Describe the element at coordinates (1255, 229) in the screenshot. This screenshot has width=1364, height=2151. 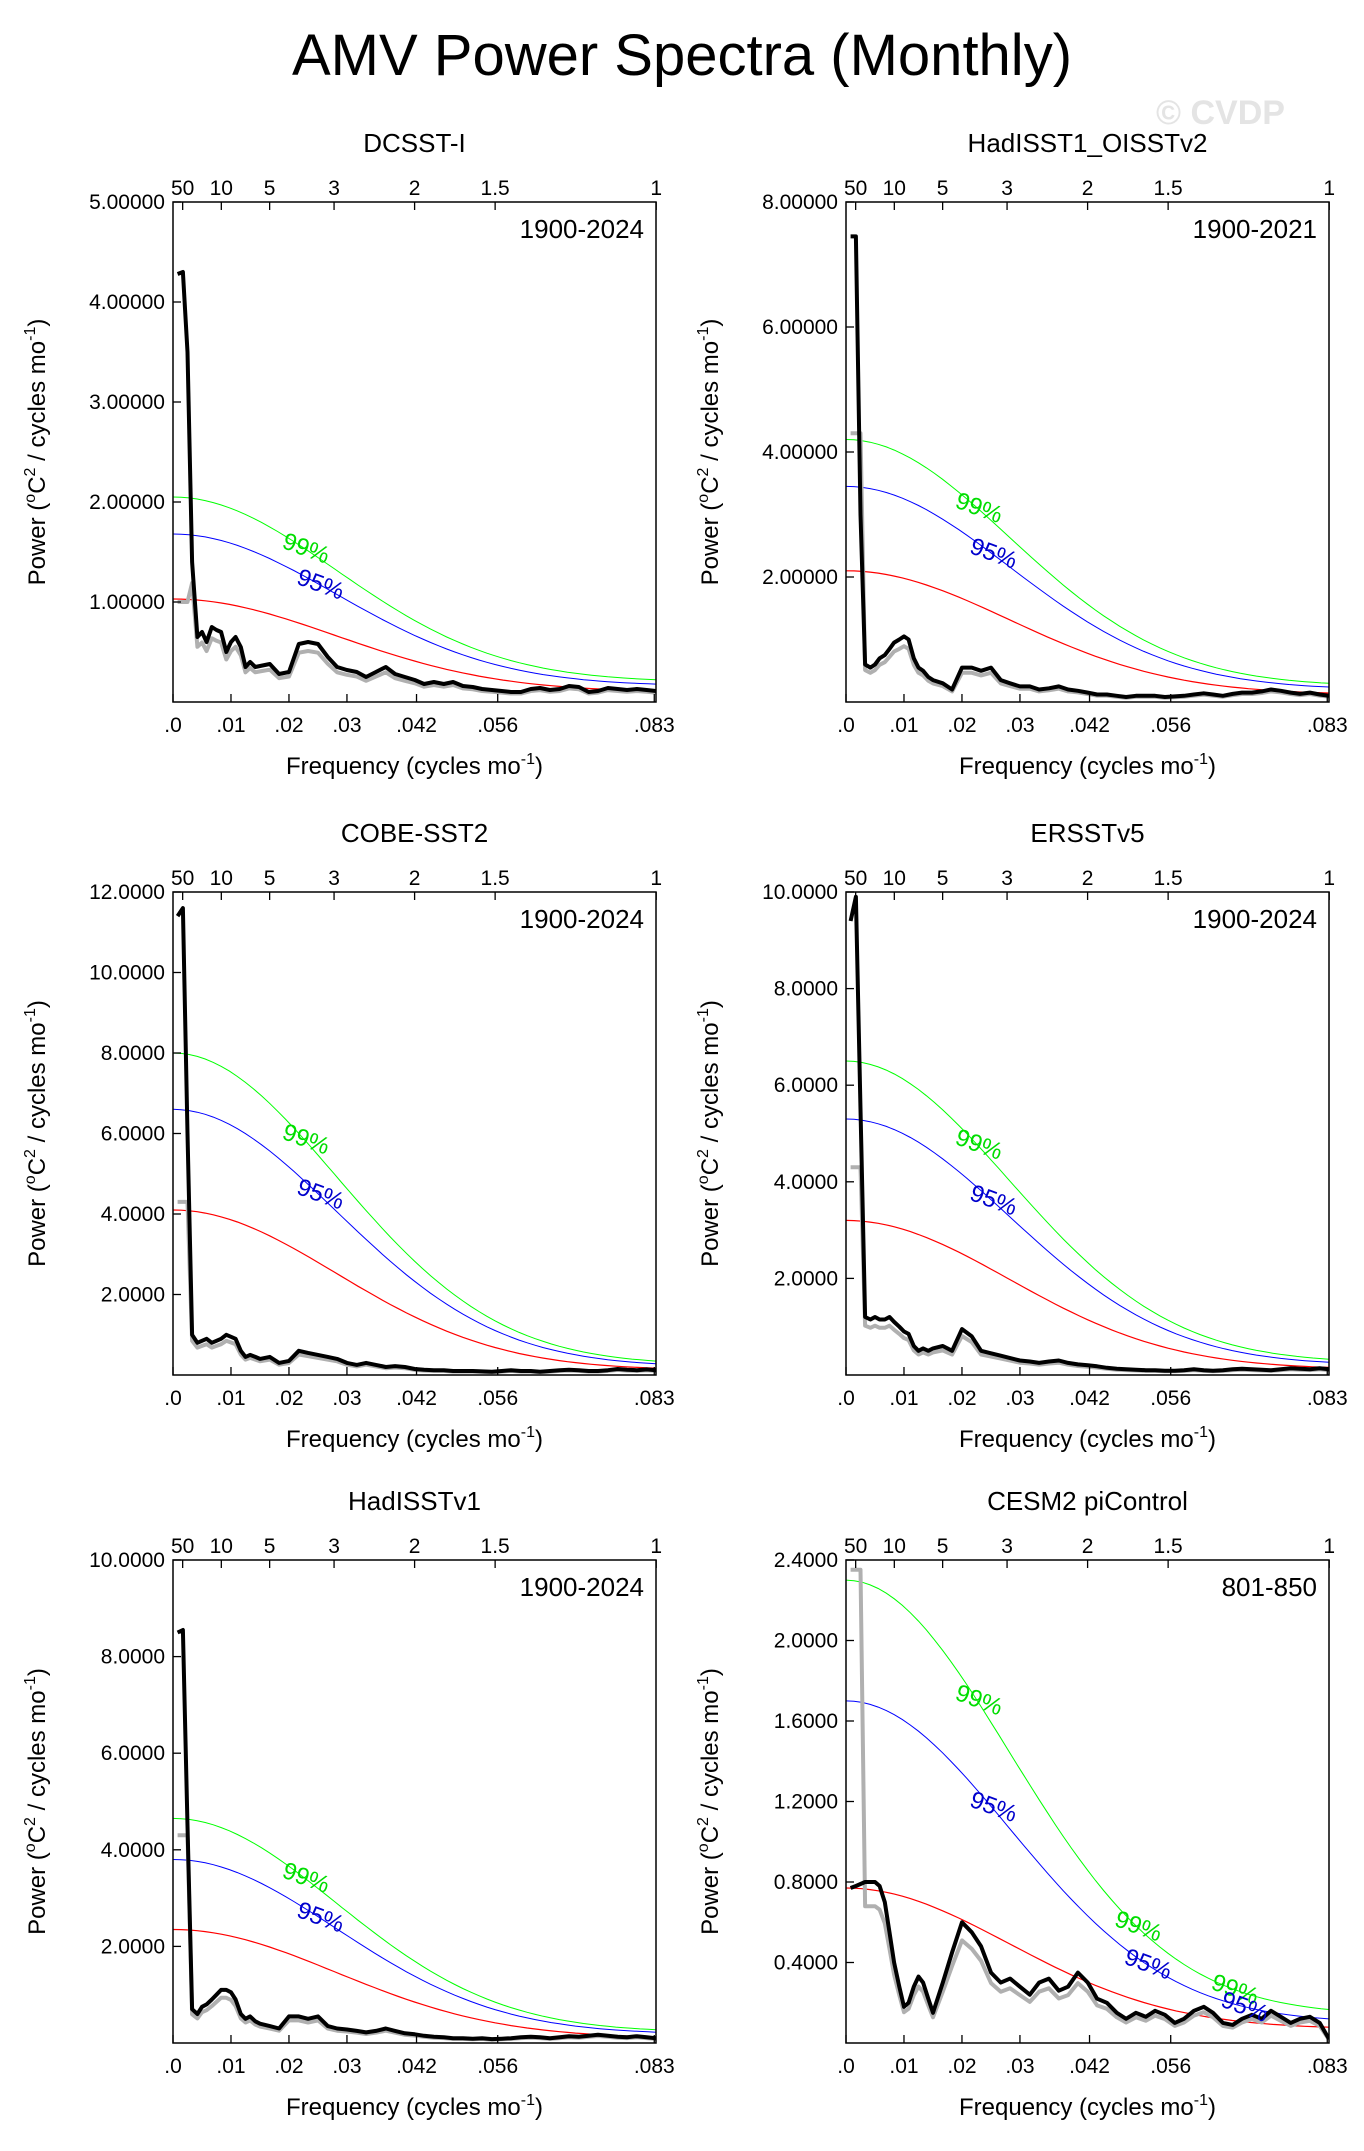
I see `period-label: 1900-2021` at that location.